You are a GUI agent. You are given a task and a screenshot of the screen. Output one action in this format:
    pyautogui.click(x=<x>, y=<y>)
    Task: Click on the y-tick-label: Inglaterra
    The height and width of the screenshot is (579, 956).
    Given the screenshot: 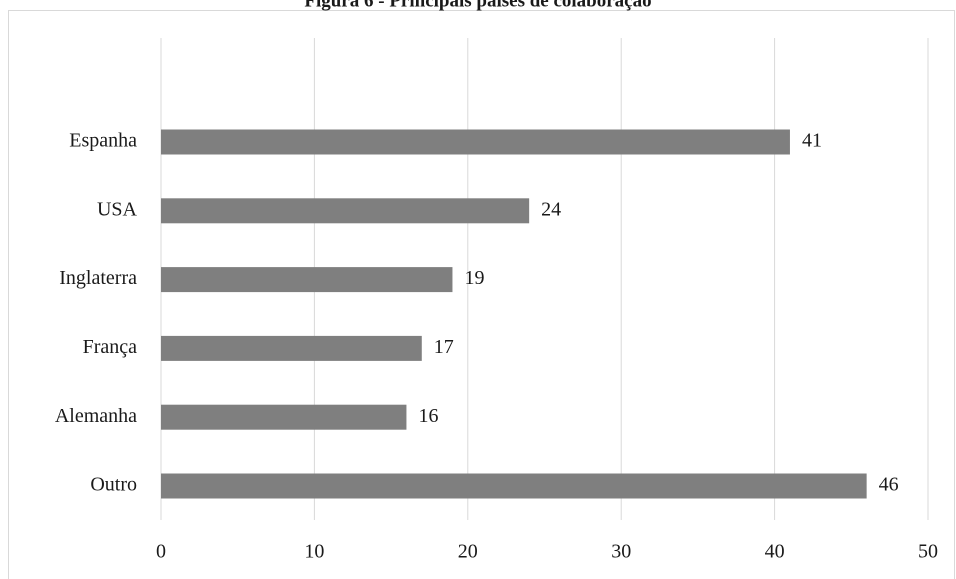 What is the action you would take?
    pyautogui.click(x=98, y=278)
    